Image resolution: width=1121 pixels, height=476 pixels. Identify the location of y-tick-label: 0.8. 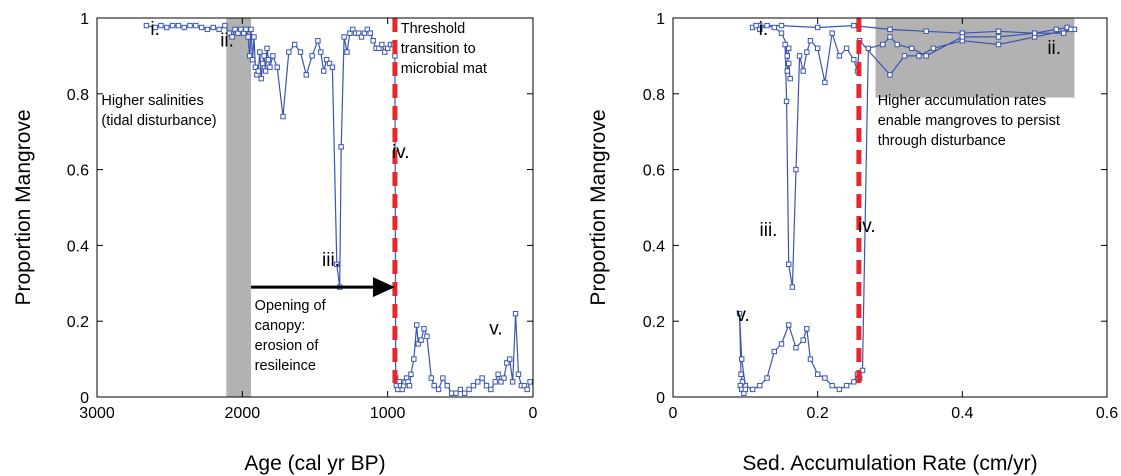
(78, 95).